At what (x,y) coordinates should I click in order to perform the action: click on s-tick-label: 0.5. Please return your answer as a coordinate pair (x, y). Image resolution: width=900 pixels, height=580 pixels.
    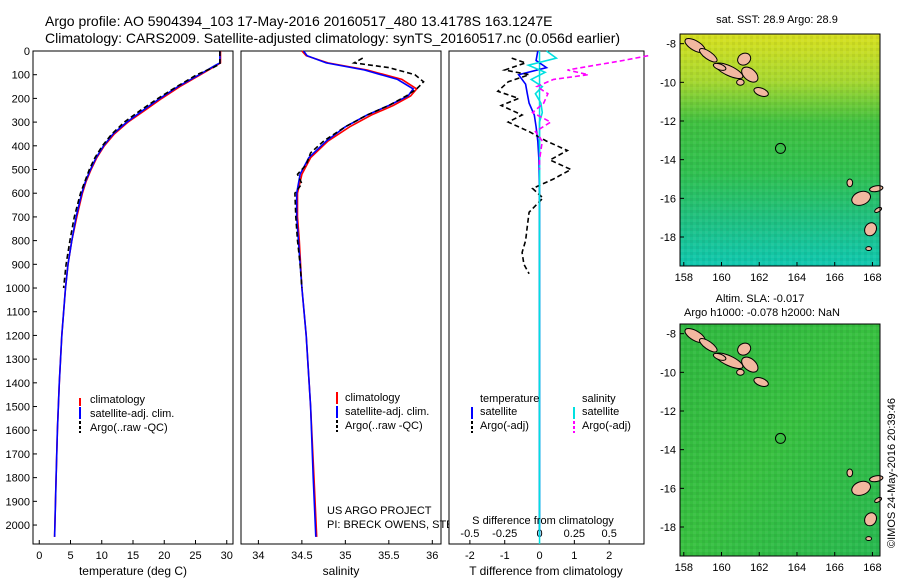
    Looking at the image, I should click on (609, 534).